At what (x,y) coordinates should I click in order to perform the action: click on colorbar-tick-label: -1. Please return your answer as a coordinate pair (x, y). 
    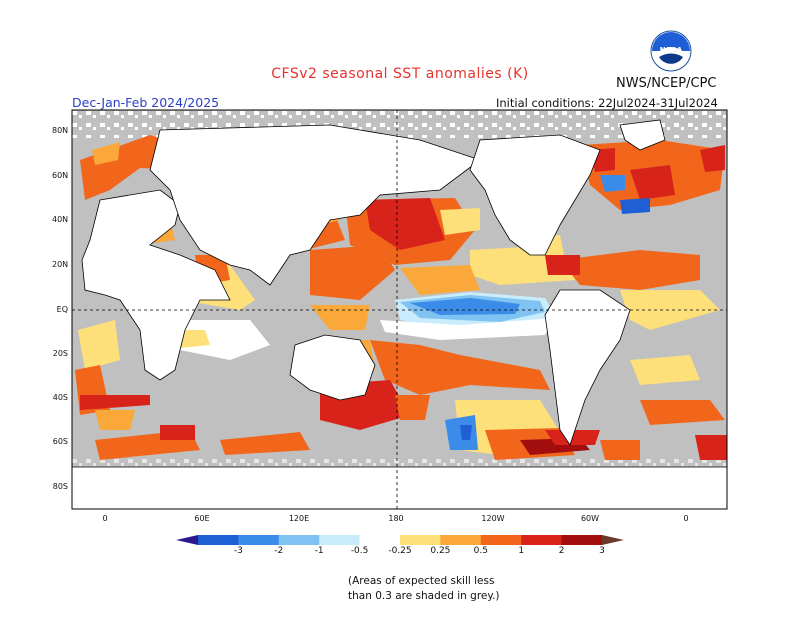
    Looking at the image, I should click on (319, 551).